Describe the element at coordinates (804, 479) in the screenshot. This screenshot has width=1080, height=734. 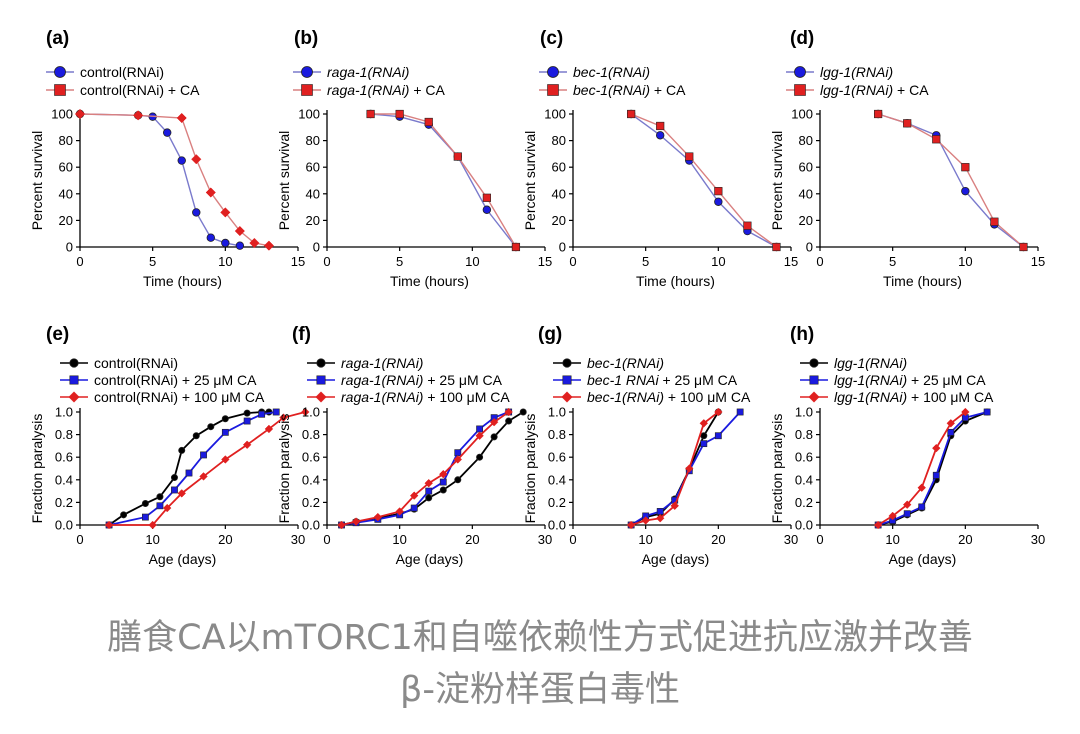
I see `y-tick-label: 0.4` at that location.